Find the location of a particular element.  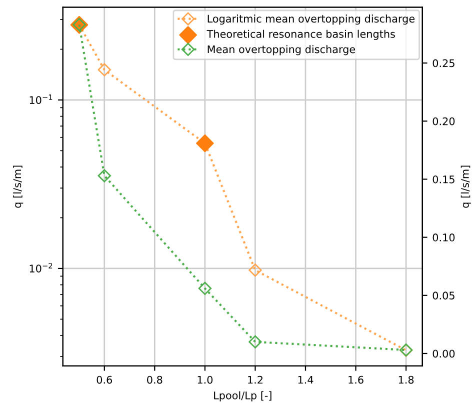

legend-label: Mean overtopping discharge is located at coordinates (282, 50).